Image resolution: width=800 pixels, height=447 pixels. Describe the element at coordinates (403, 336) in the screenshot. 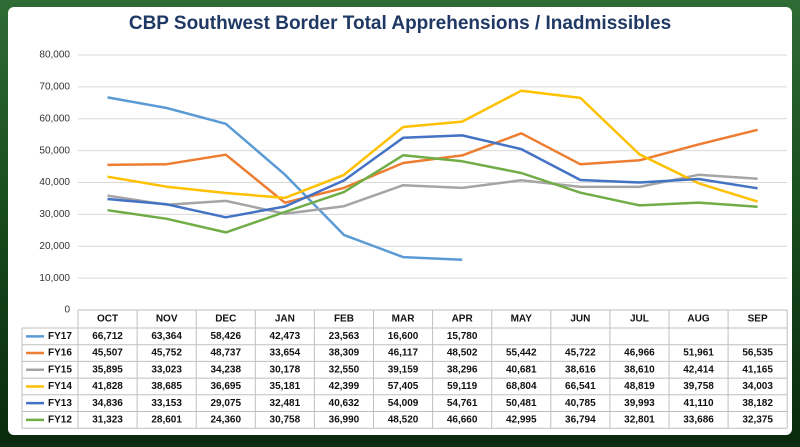

I see `table-value: 16,600` at that location.